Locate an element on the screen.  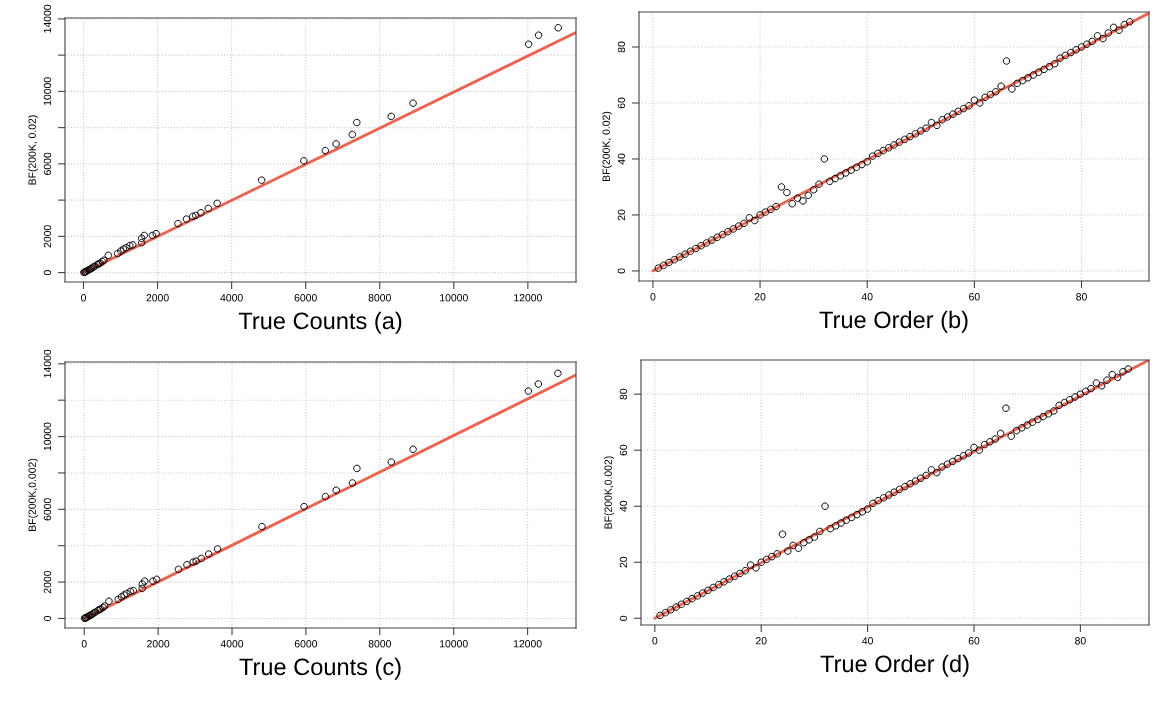
x-axis-title: True Counts (a) is located at coordinates (320, 322).